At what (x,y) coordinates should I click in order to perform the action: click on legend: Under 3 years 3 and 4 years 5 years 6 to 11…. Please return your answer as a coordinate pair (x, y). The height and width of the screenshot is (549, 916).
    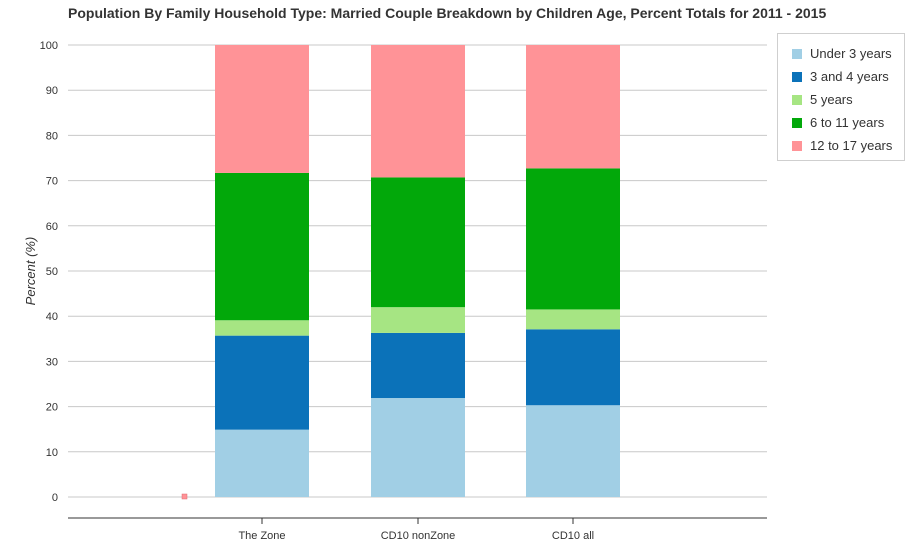
    Looking at the image, I should click on (841, 97).